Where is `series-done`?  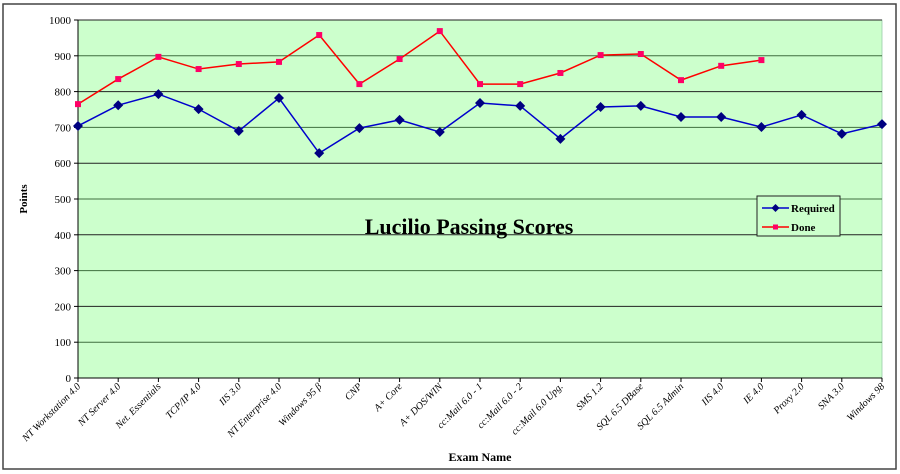 series-done is located at coordinates (420, 68).